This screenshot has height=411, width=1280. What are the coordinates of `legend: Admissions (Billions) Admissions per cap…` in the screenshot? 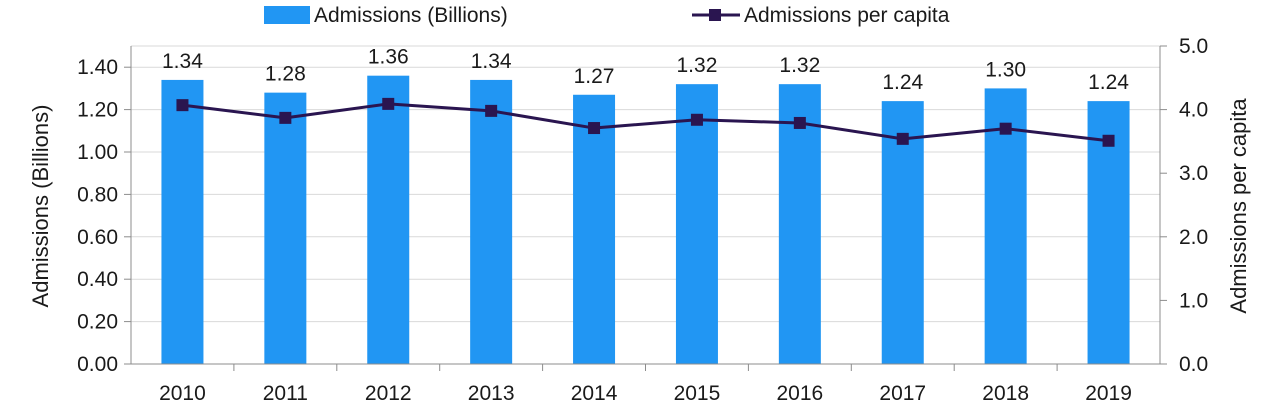 It's located at (607, 15).